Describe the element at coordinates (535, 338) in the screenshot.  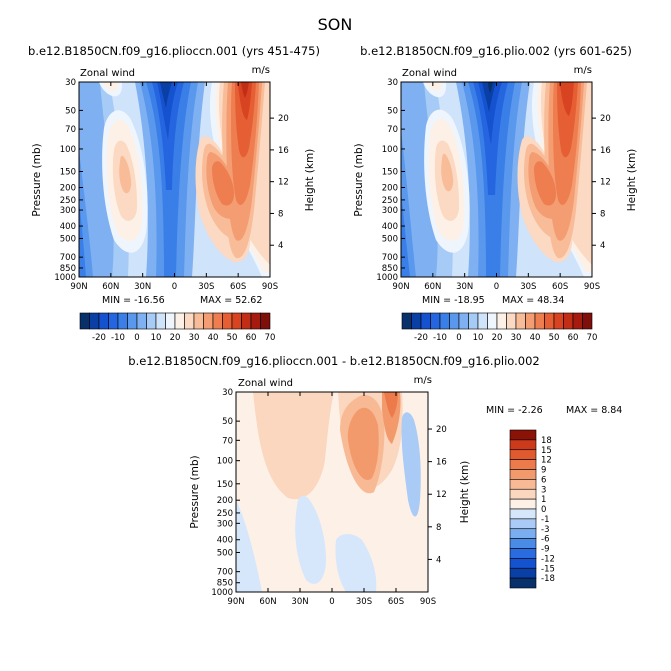
I see `colorbar-label: 40` at that location.